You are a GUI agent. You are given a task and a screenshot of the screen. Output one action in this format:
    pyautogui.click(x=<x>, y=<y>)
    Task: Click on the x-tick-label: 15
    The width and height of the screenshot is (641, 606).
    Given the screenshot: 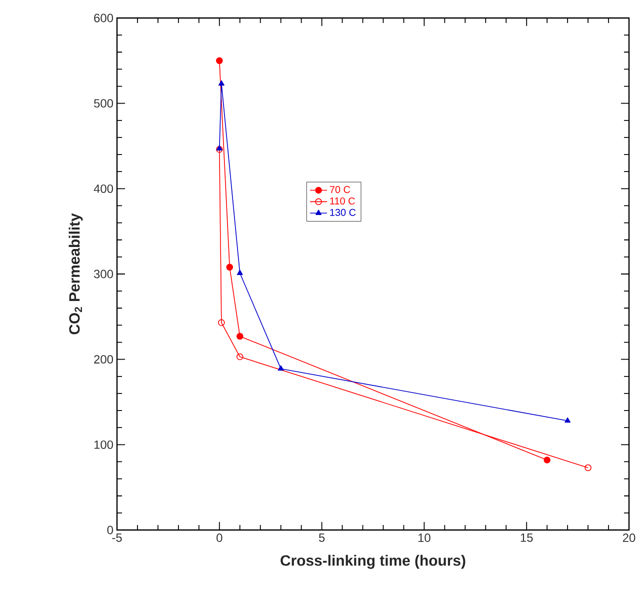 What is the action you would take?
    pyautogui.click(x=526, y=538)
    